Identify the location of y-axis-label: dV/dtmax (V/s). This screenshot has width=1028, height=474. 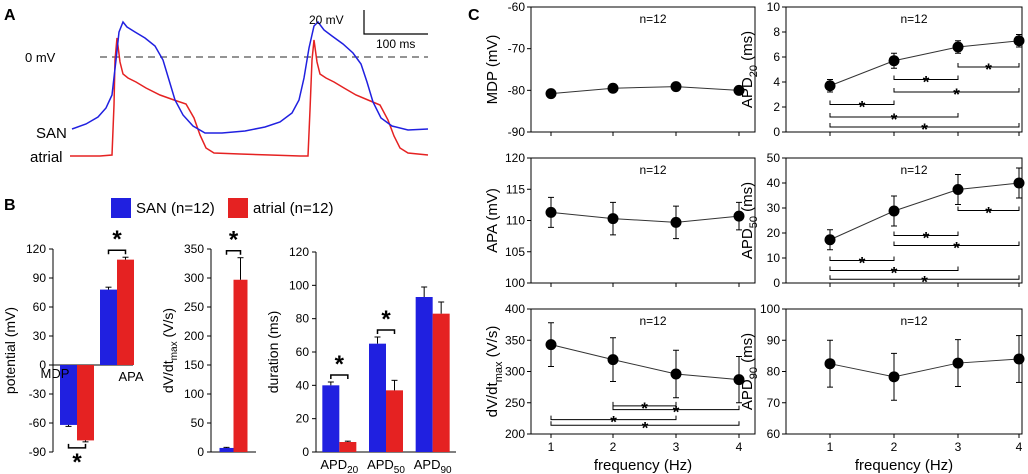
(170, 350).